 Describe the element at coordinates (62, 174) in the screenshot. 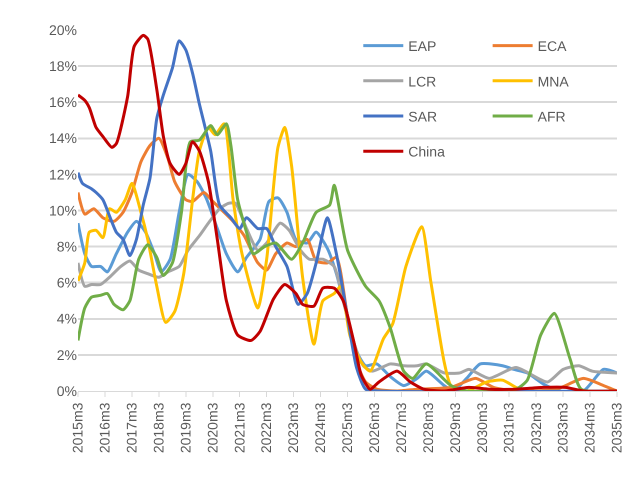

I see `y-tick-label: 12%` at that location.